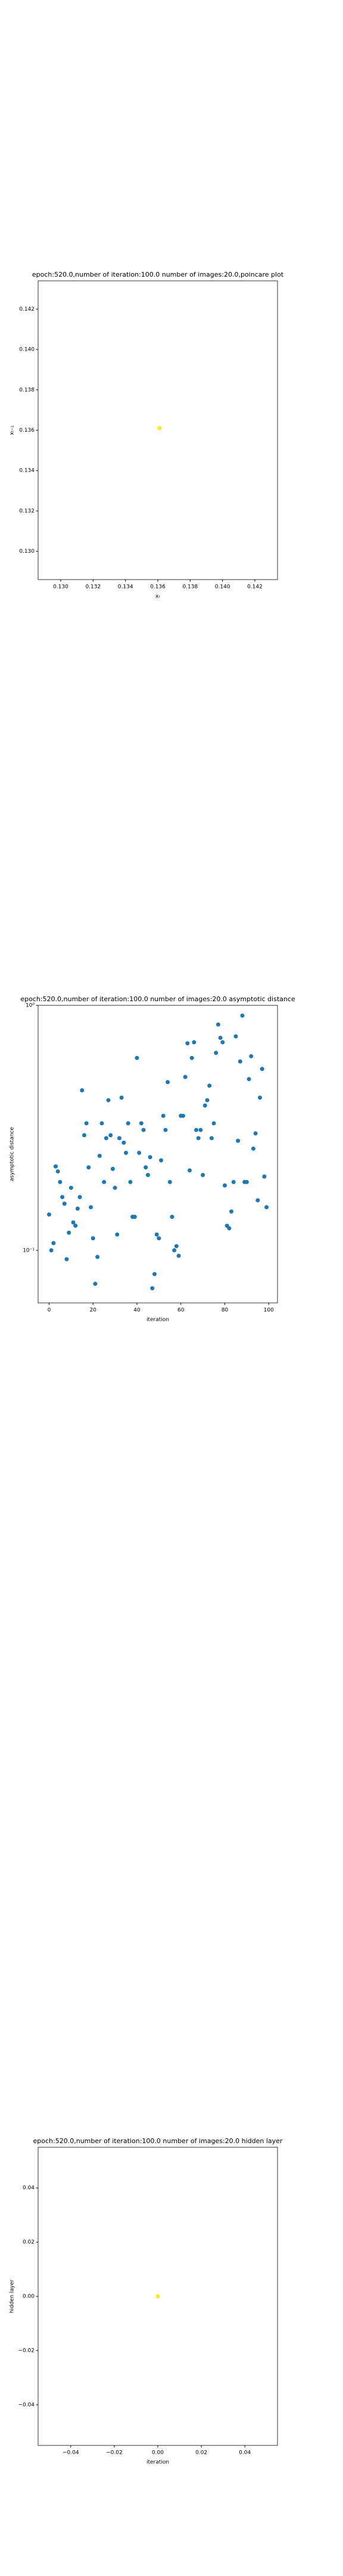 The image size is (343, 2576). Describe the element at coordinates (29, 2297) in the screenshot. I see `y-tick-label: 0.00` at that location.